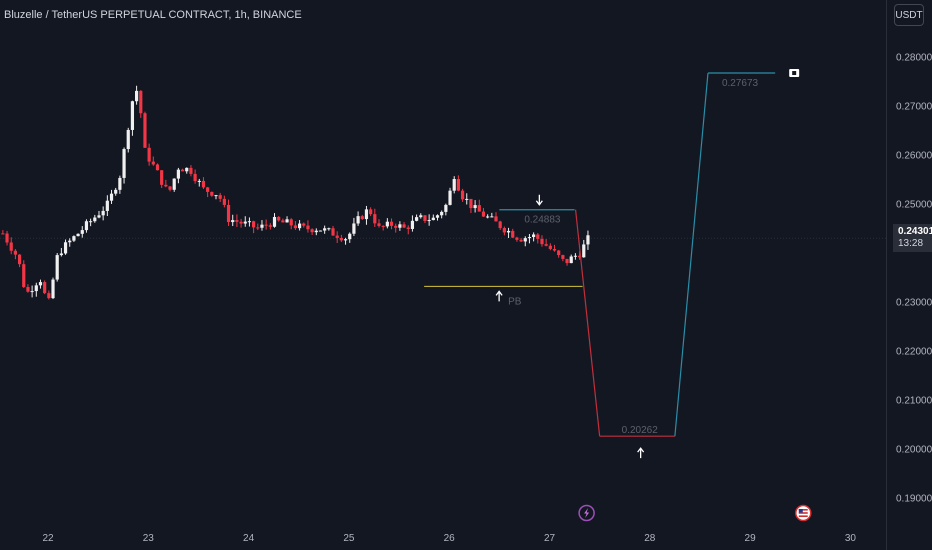 This screenshot has width=932, height=550. What do you see at coordinates (914, 450) in the screenshot?
I see `y-tick-label: 0.20000` at bounding box center [914, 450].